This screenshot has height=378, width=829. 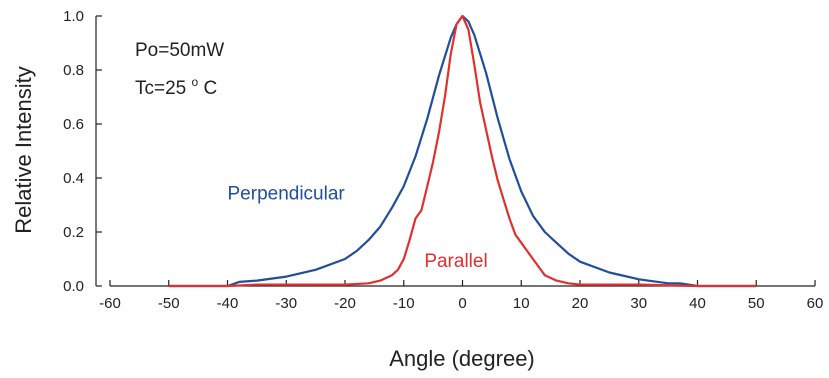 I want to click on series-label-perpendicular: Perpendicular, so click(x=287, y=194).